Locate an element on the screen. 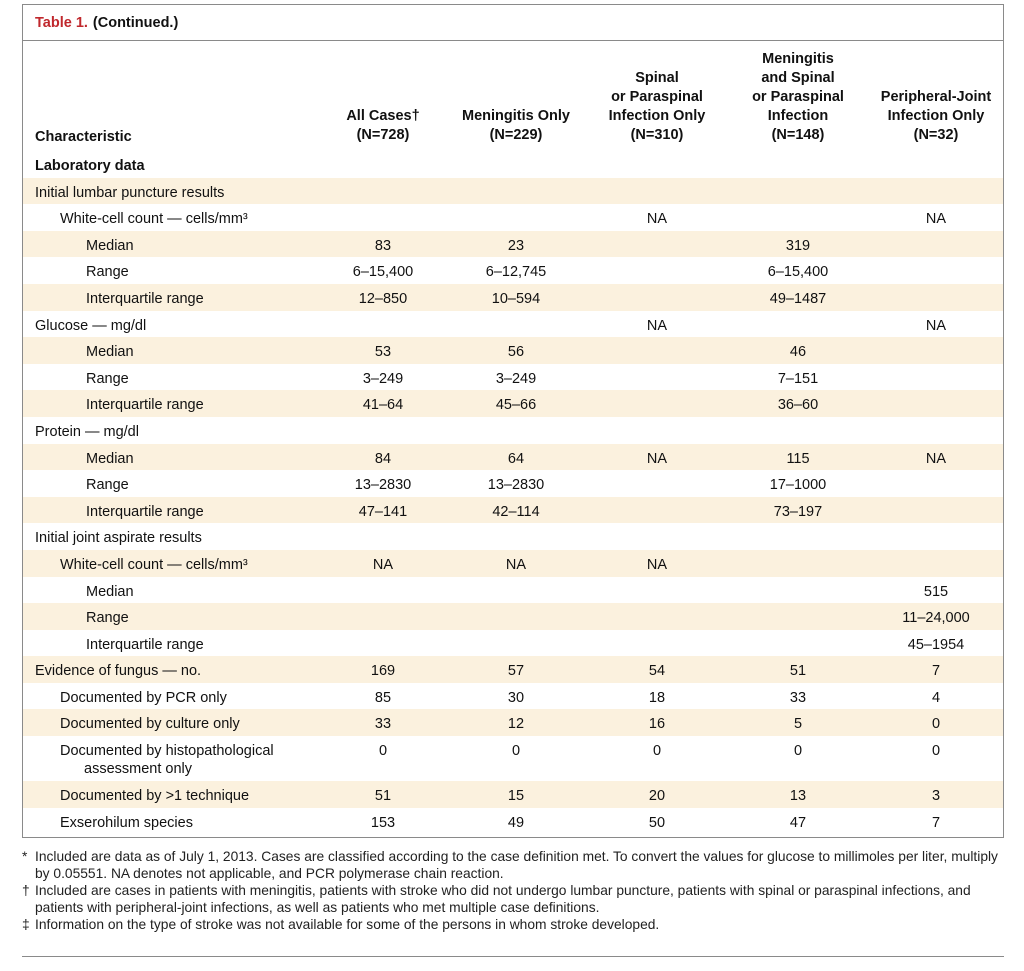 This screenshot has width=1024, height=971. table-cell: 47–141 is located at coordinates (383, 511).